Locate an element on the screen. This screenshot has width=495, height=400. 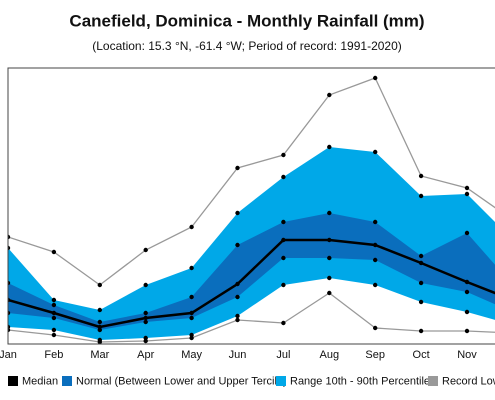
x-tick-label: Nov is located at coordinates (467, 355).